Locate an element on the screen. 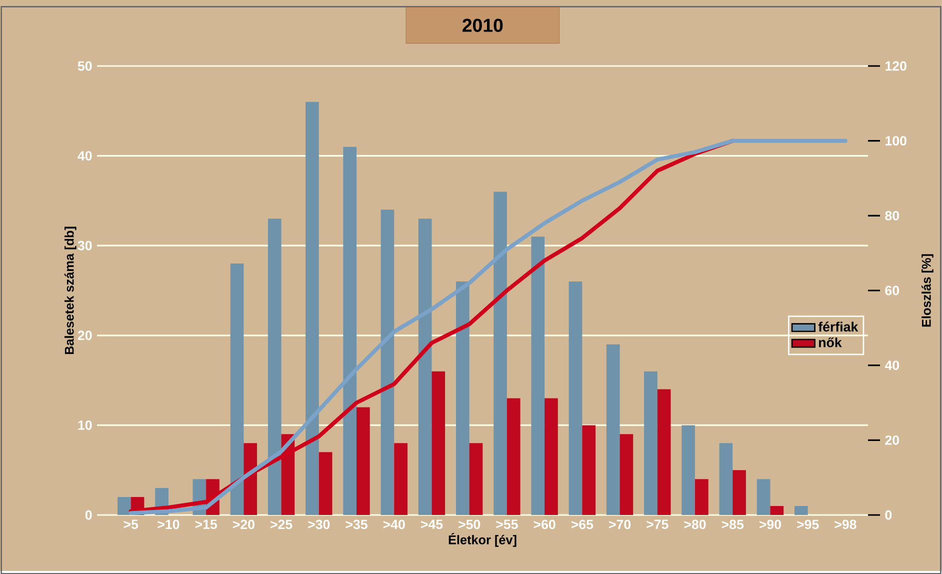 This screenshot has height=574, width=942. x-tick-label: >90 is located at coordinates (770, 524).